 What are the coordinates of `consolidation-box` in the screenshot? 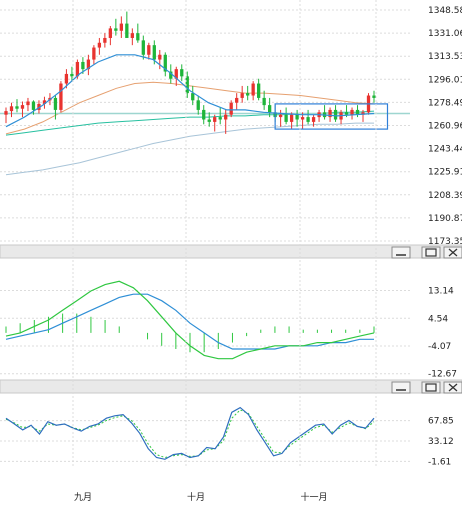 It's located at (331, 116).